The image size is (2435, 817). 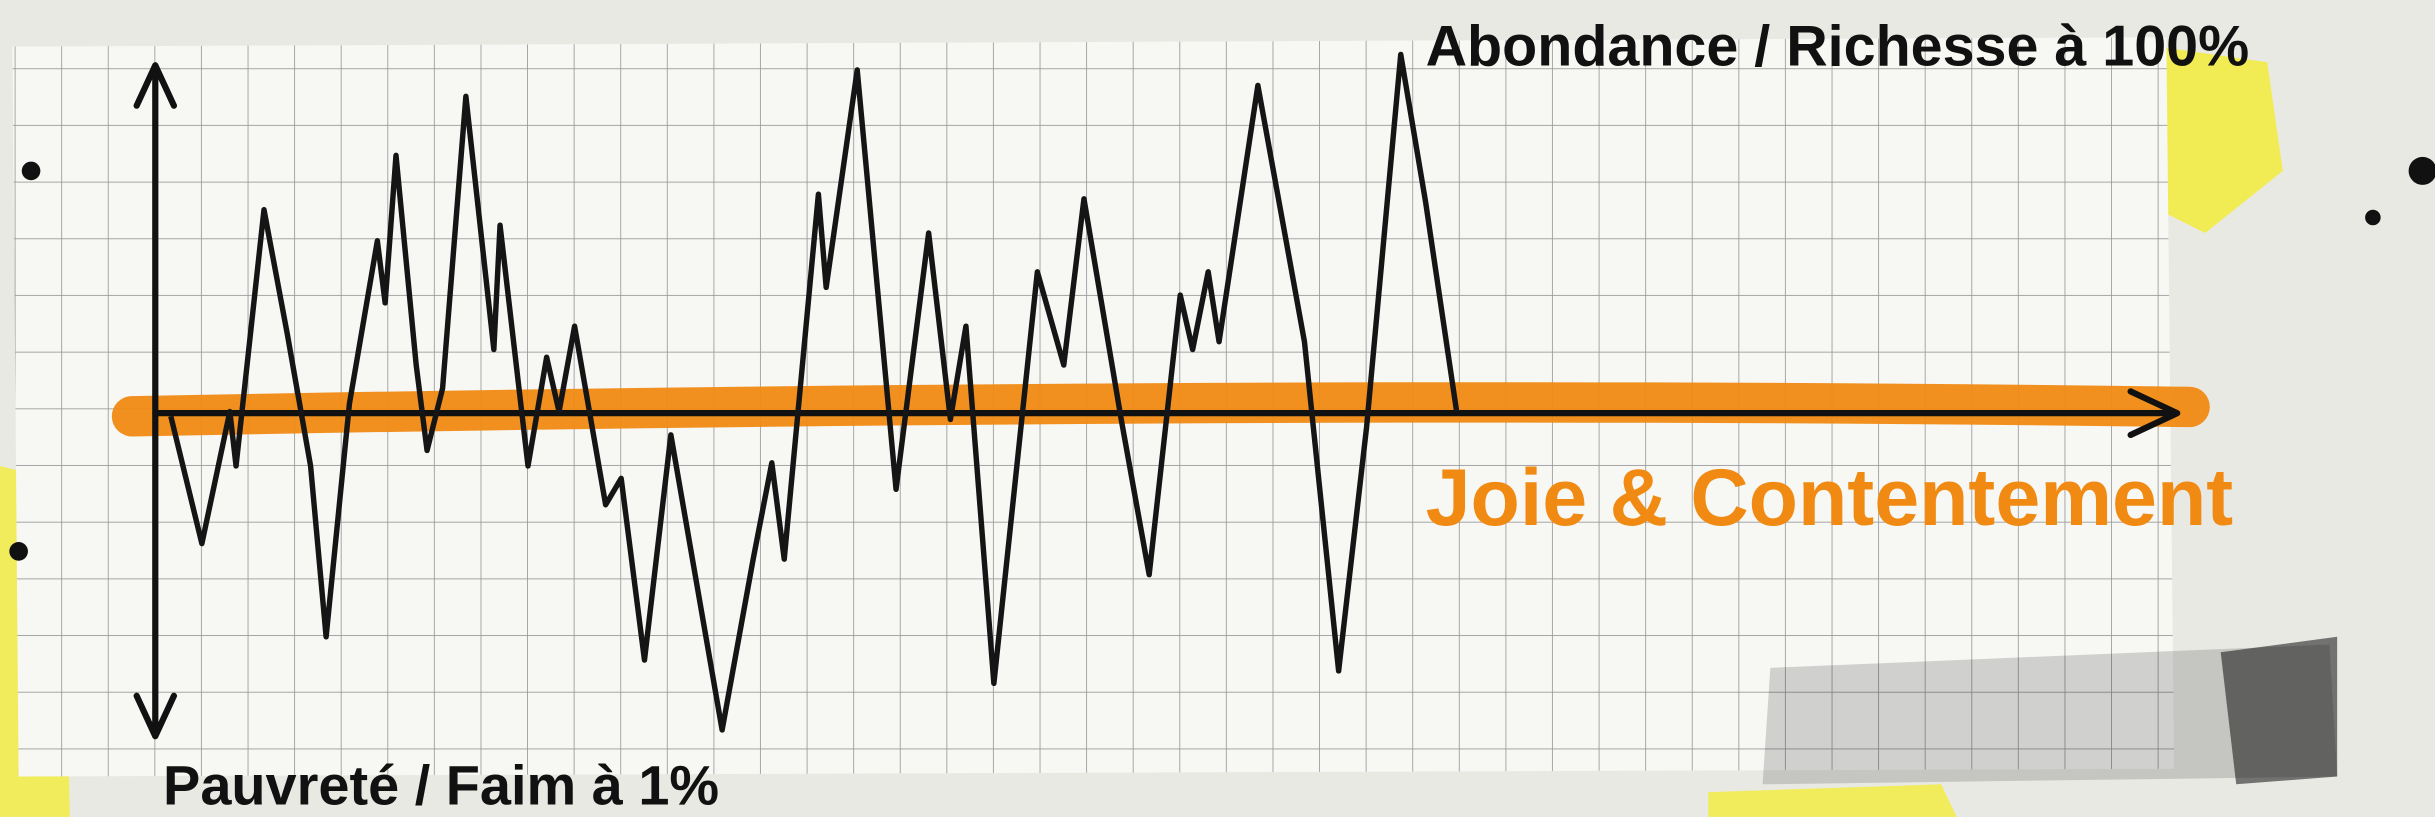 I want to click on top-label: Abondance / Richesse à 100%, so click(x=1838, y=46).